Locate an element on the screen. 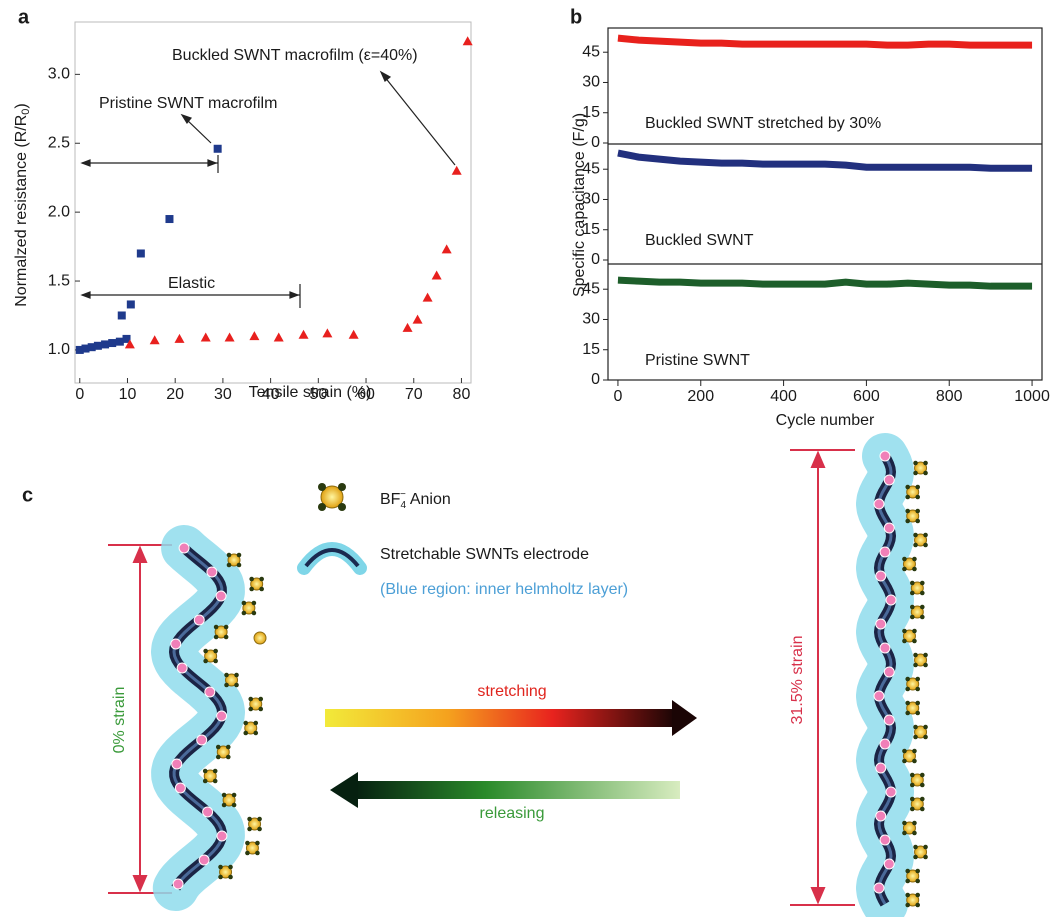 The width and height of the screenshot is (1056, 917). y-axis-title-text: Normalzed resistance (R/R is located at coordinates (21, 211).